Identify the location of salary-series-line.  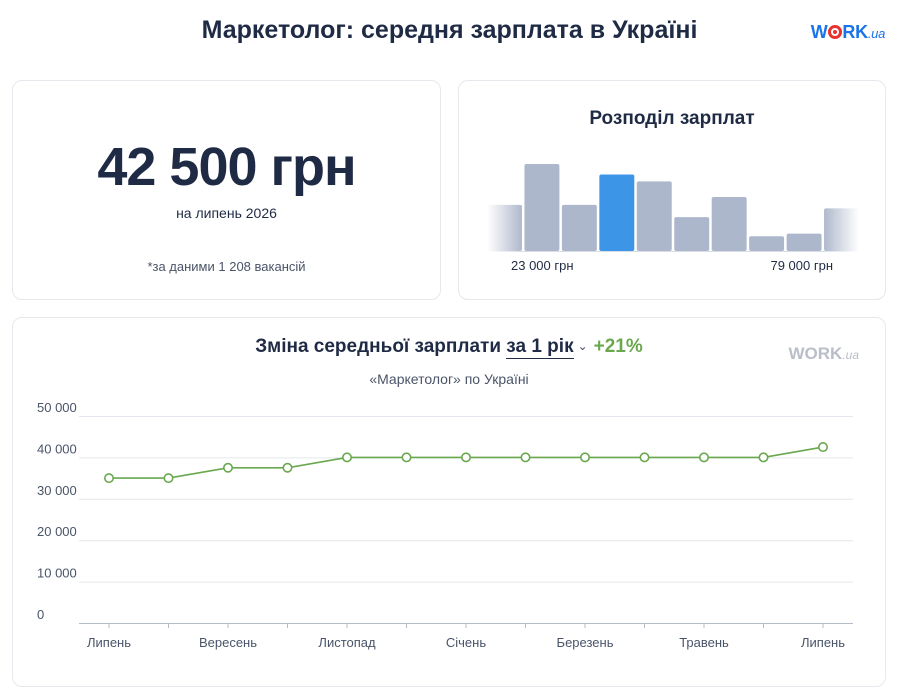
(466, 462).